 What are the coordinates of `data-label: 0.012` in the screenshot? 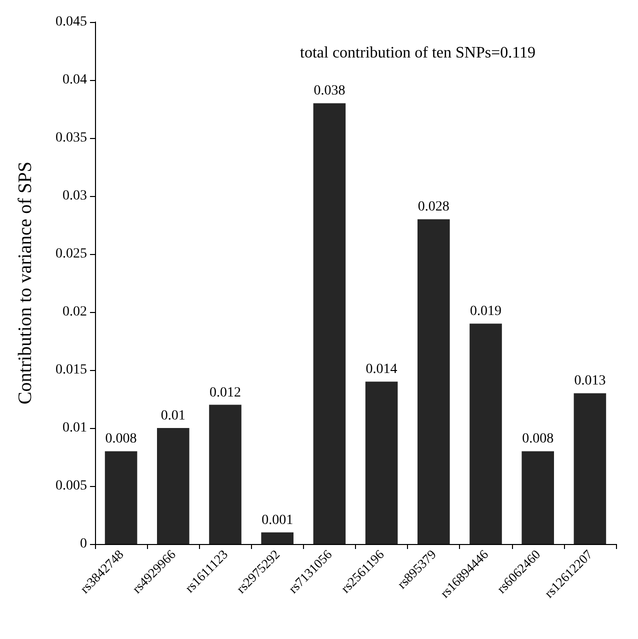 It's located at (225, 392).